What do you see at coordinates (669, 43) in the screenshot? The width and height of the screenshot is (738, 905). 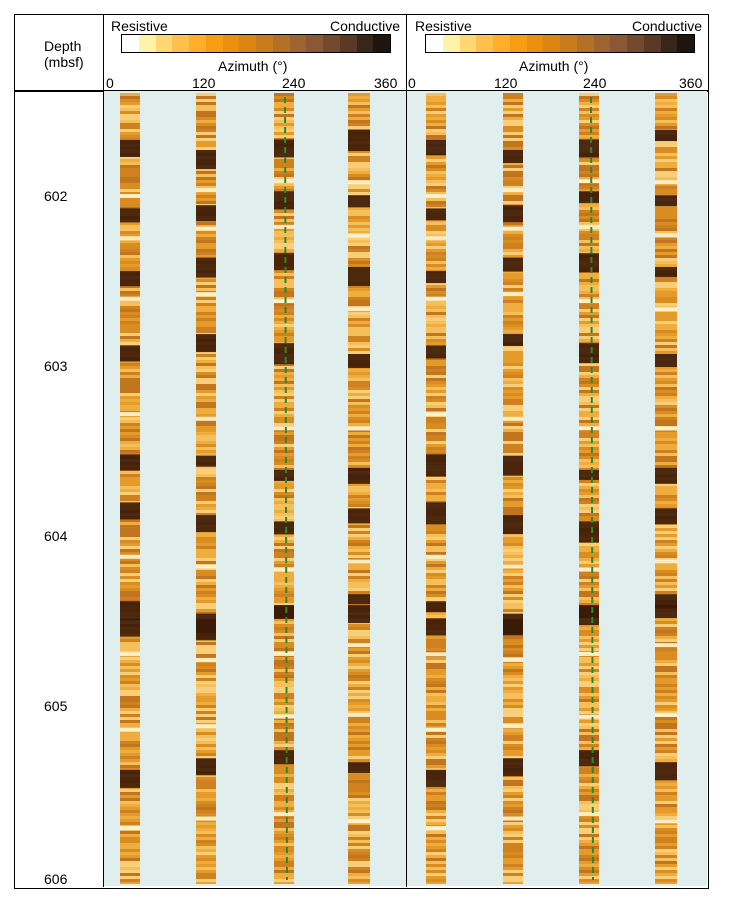 I see `colorbar-swatch` at bounding box center [669, 43].